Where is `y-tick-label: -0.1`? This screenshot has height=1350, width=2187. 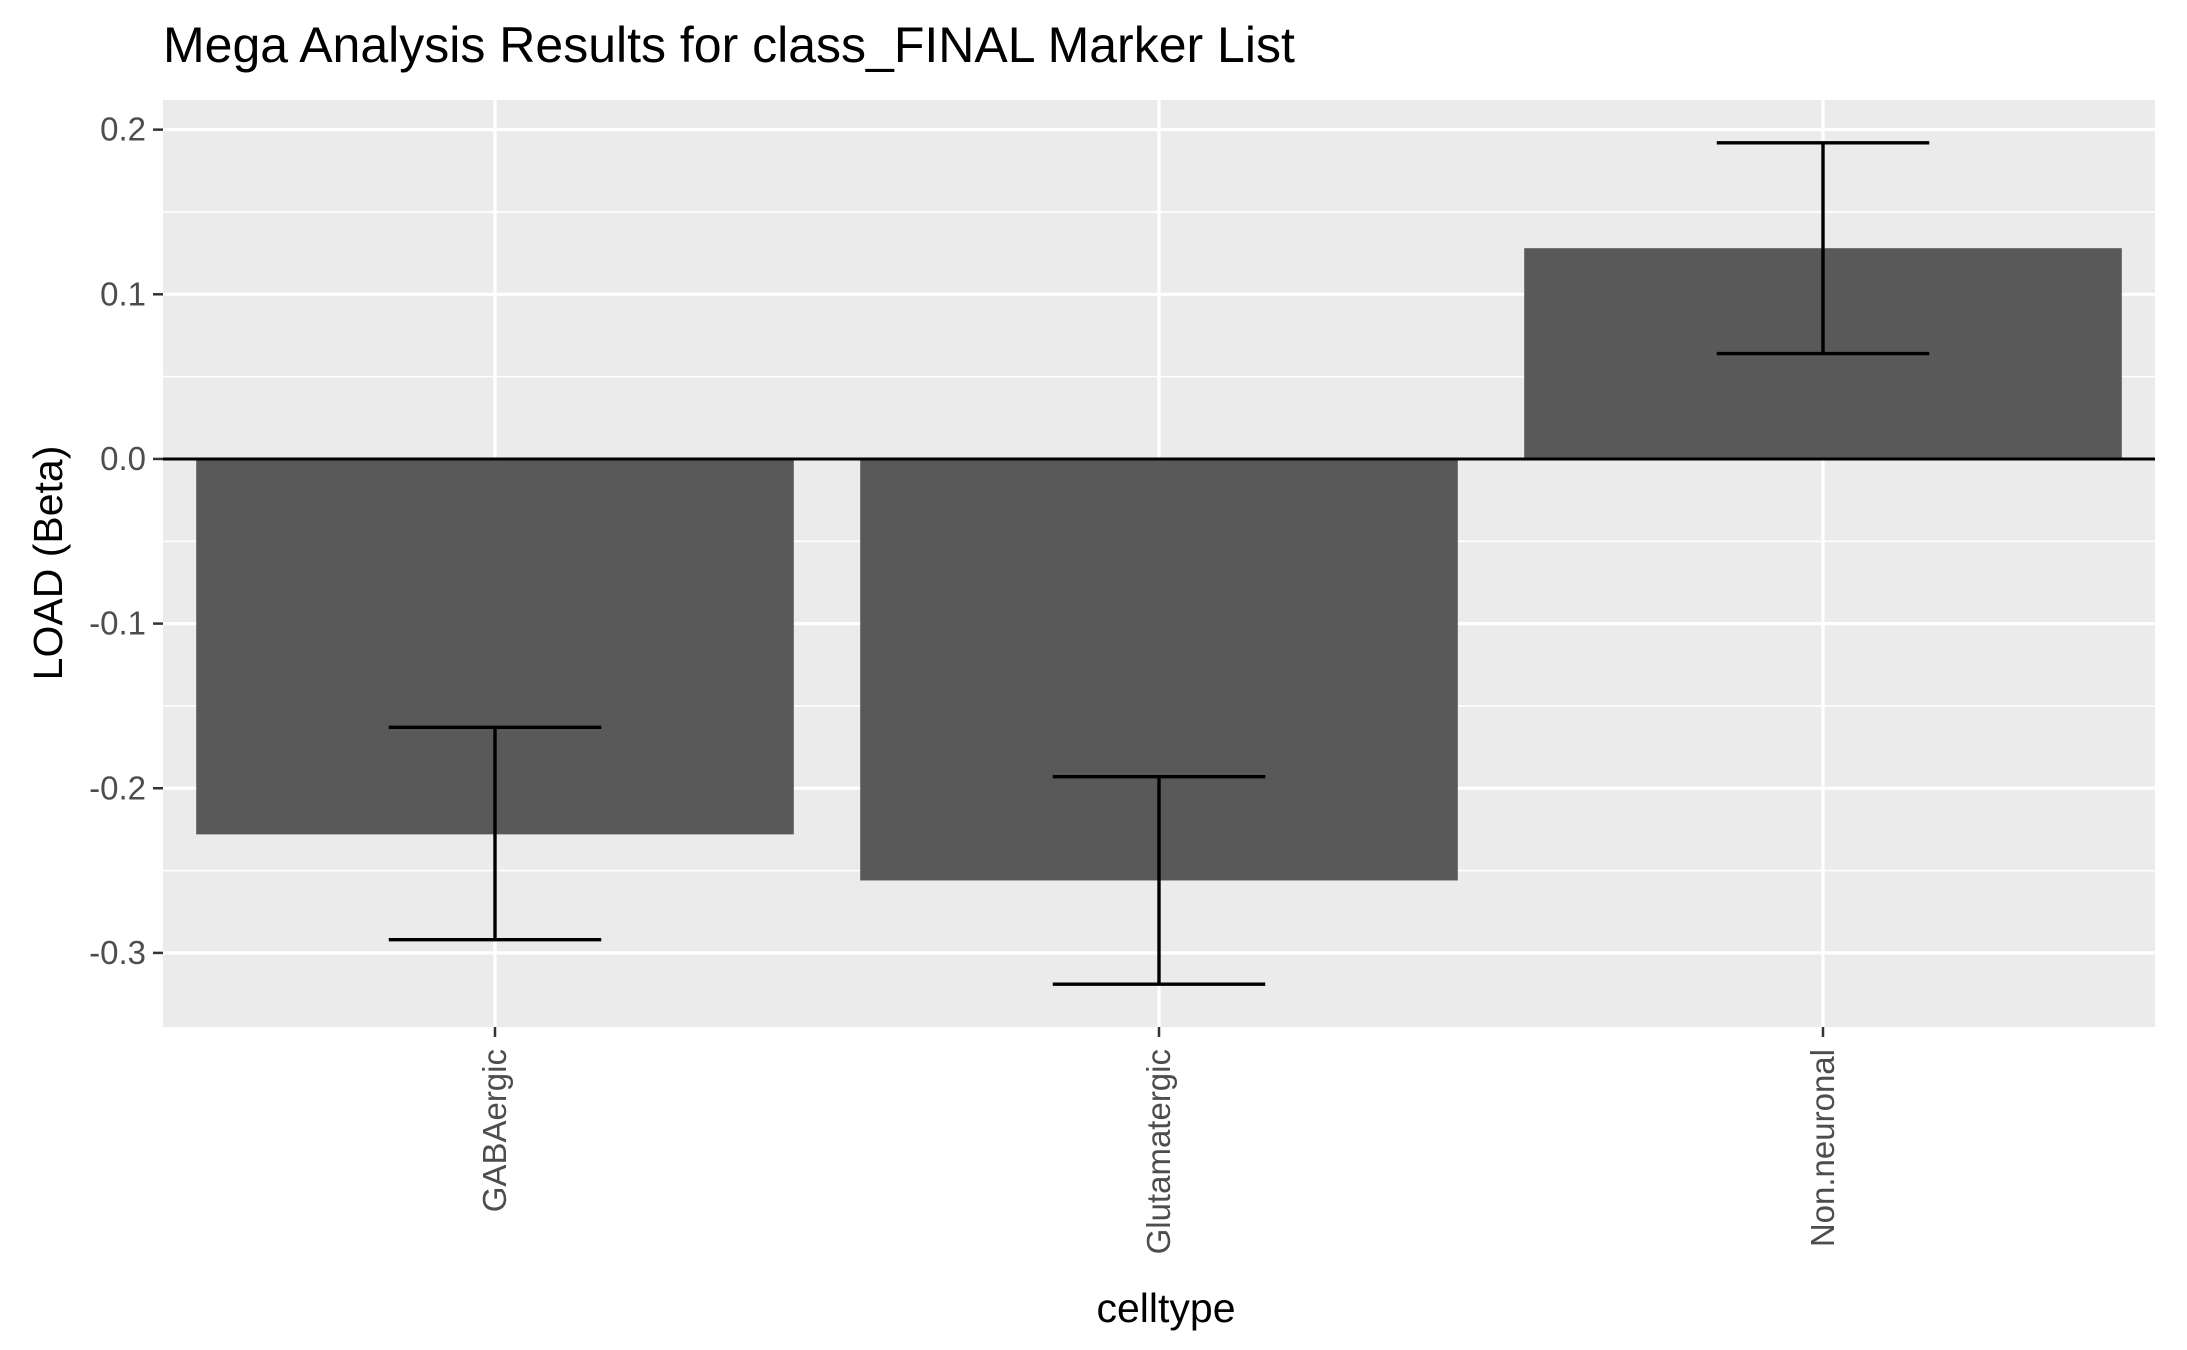
y-tick-label: -0.1 is located at coordinates (117, 623).